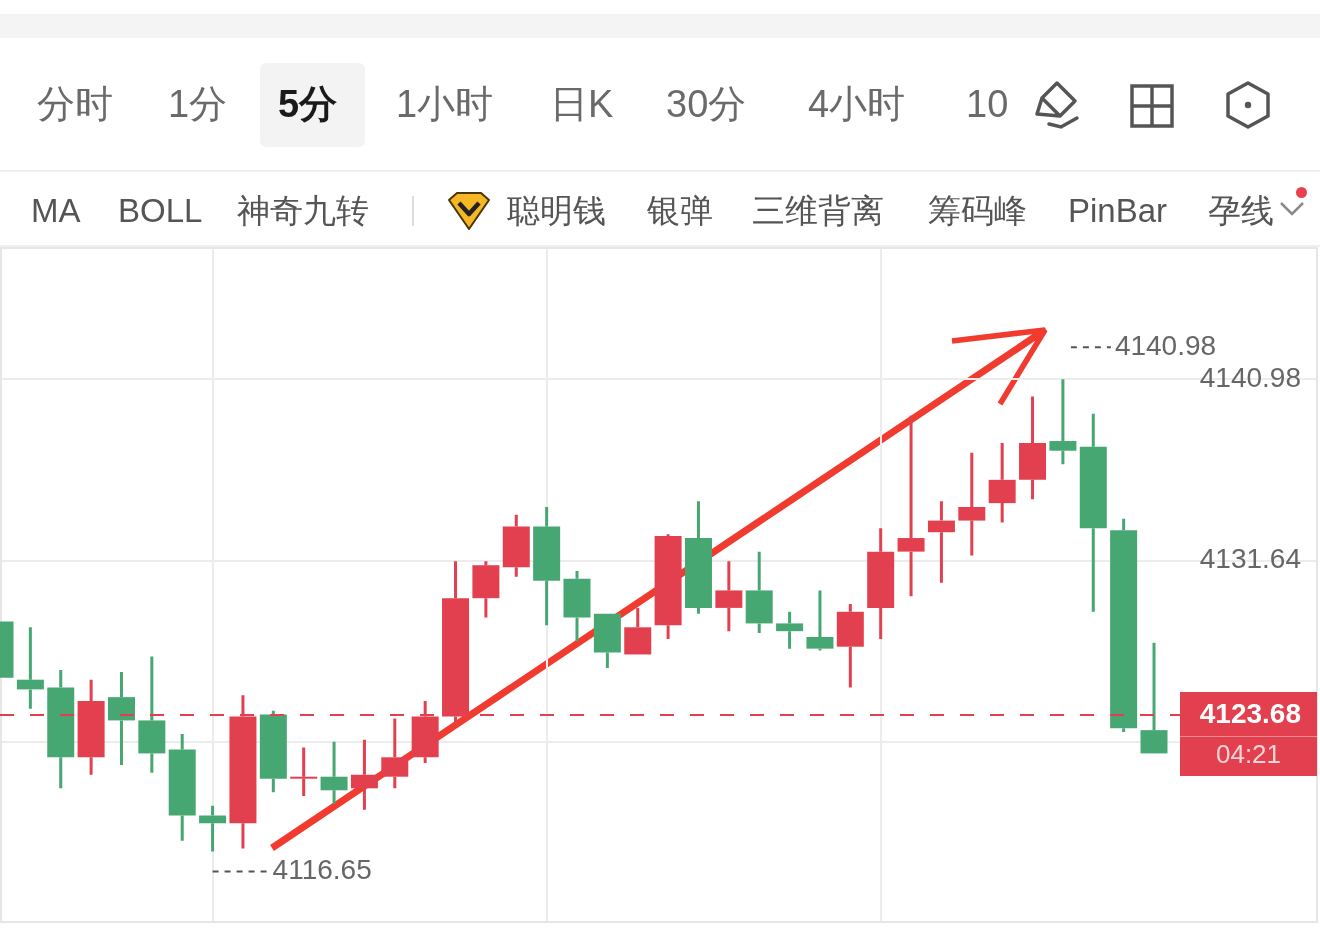 This screenshot has height=945, width=1320. I want to click on indicator-label: 银弹, so click(680, 211).